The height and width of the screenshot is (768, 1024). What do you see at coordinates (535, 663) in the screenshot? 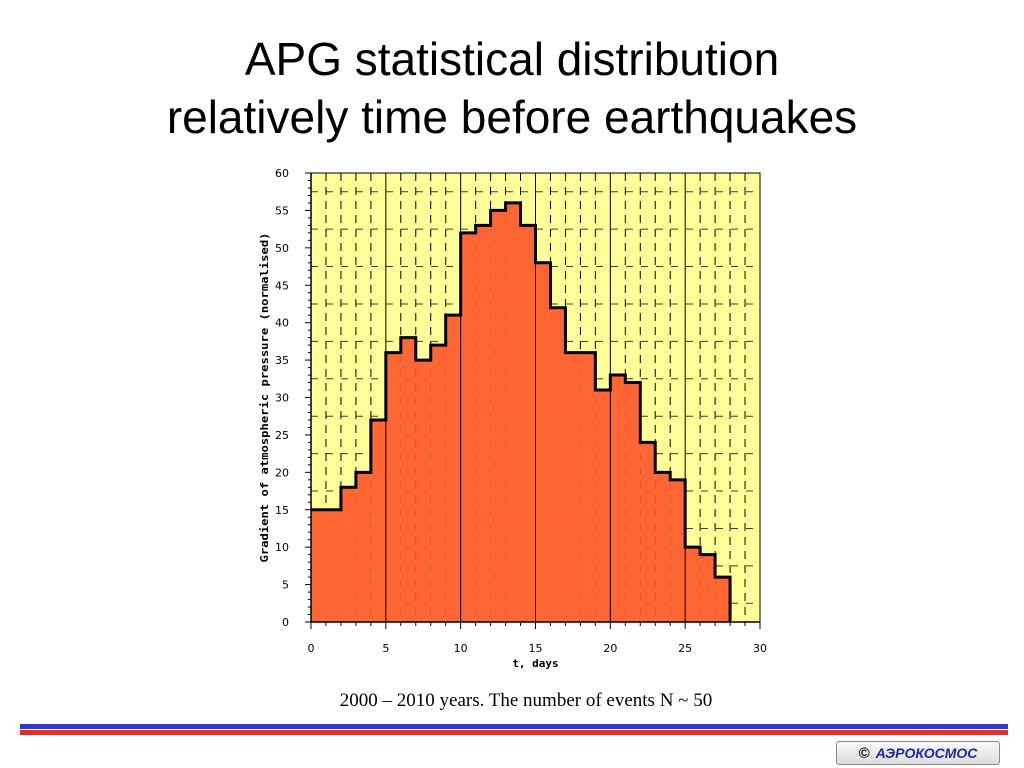
I see `x-axis-label: t, days` at bounding box center [535, 663].